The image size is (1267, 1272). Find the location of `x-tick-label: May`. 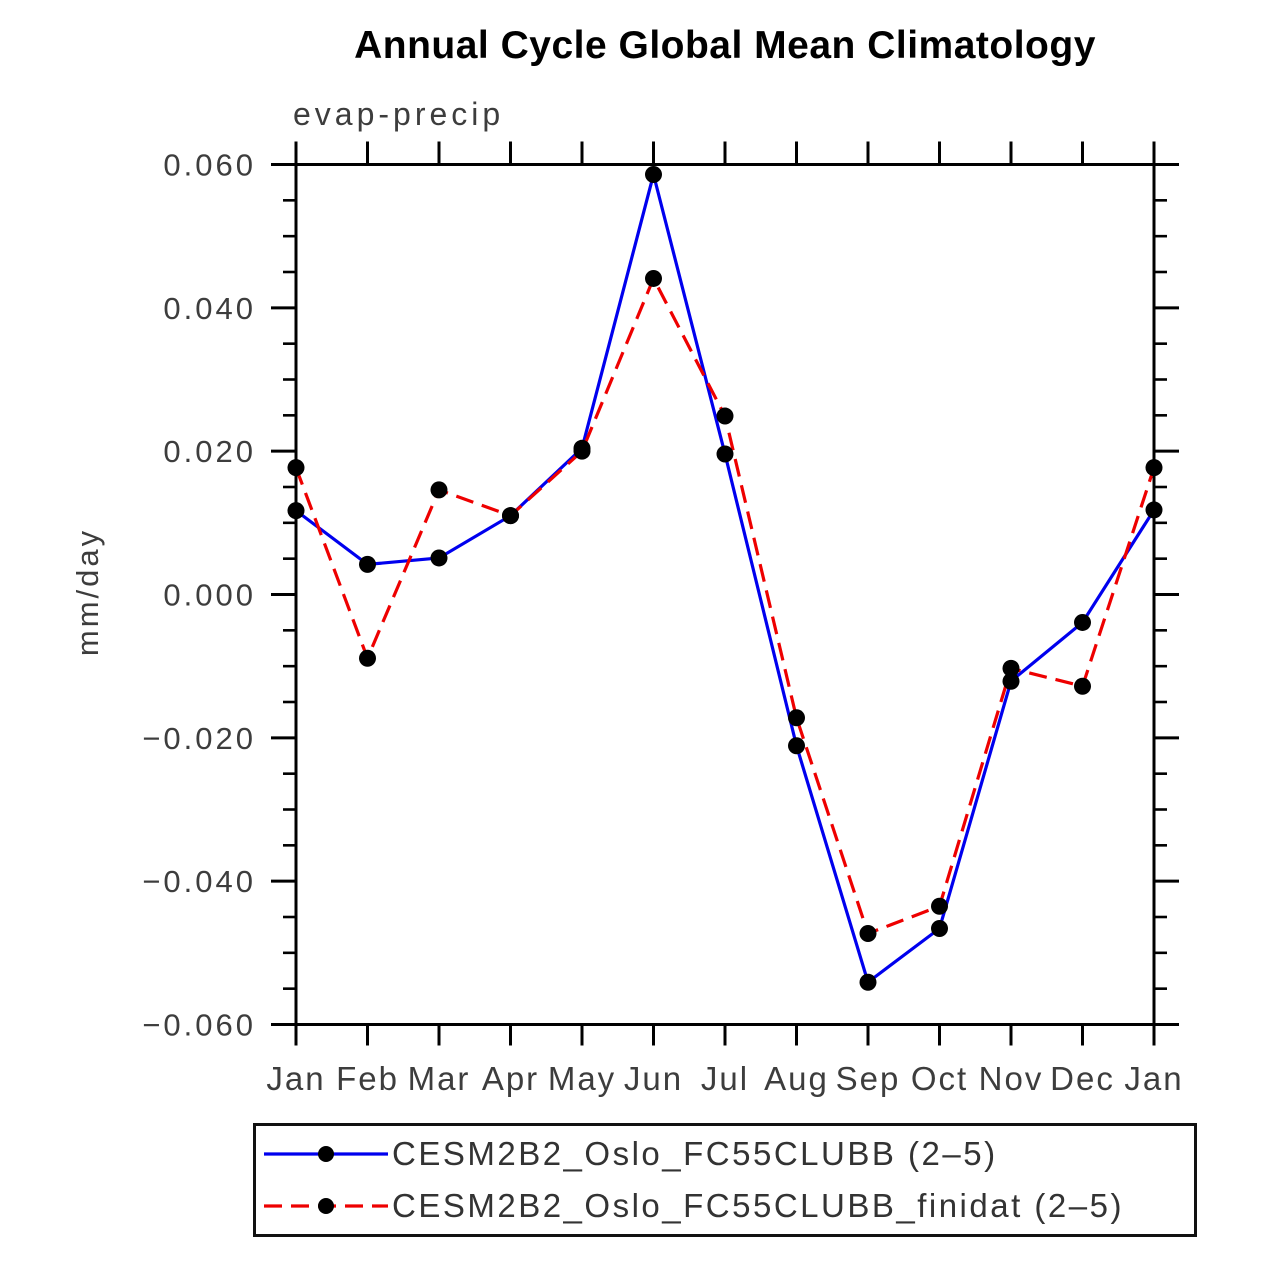

x-tick-label: May is located at coordinates (582, 1078).